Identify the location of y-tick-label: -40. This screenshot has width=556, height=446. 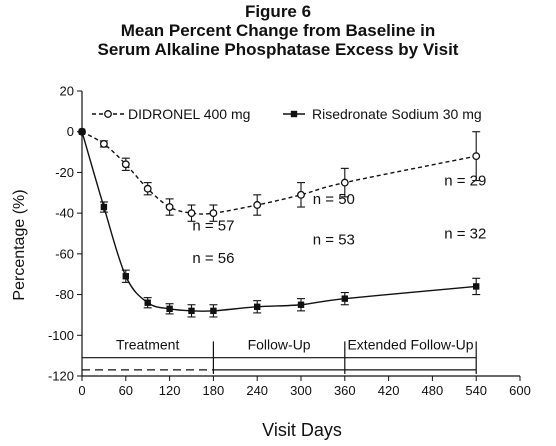
(64, 213).